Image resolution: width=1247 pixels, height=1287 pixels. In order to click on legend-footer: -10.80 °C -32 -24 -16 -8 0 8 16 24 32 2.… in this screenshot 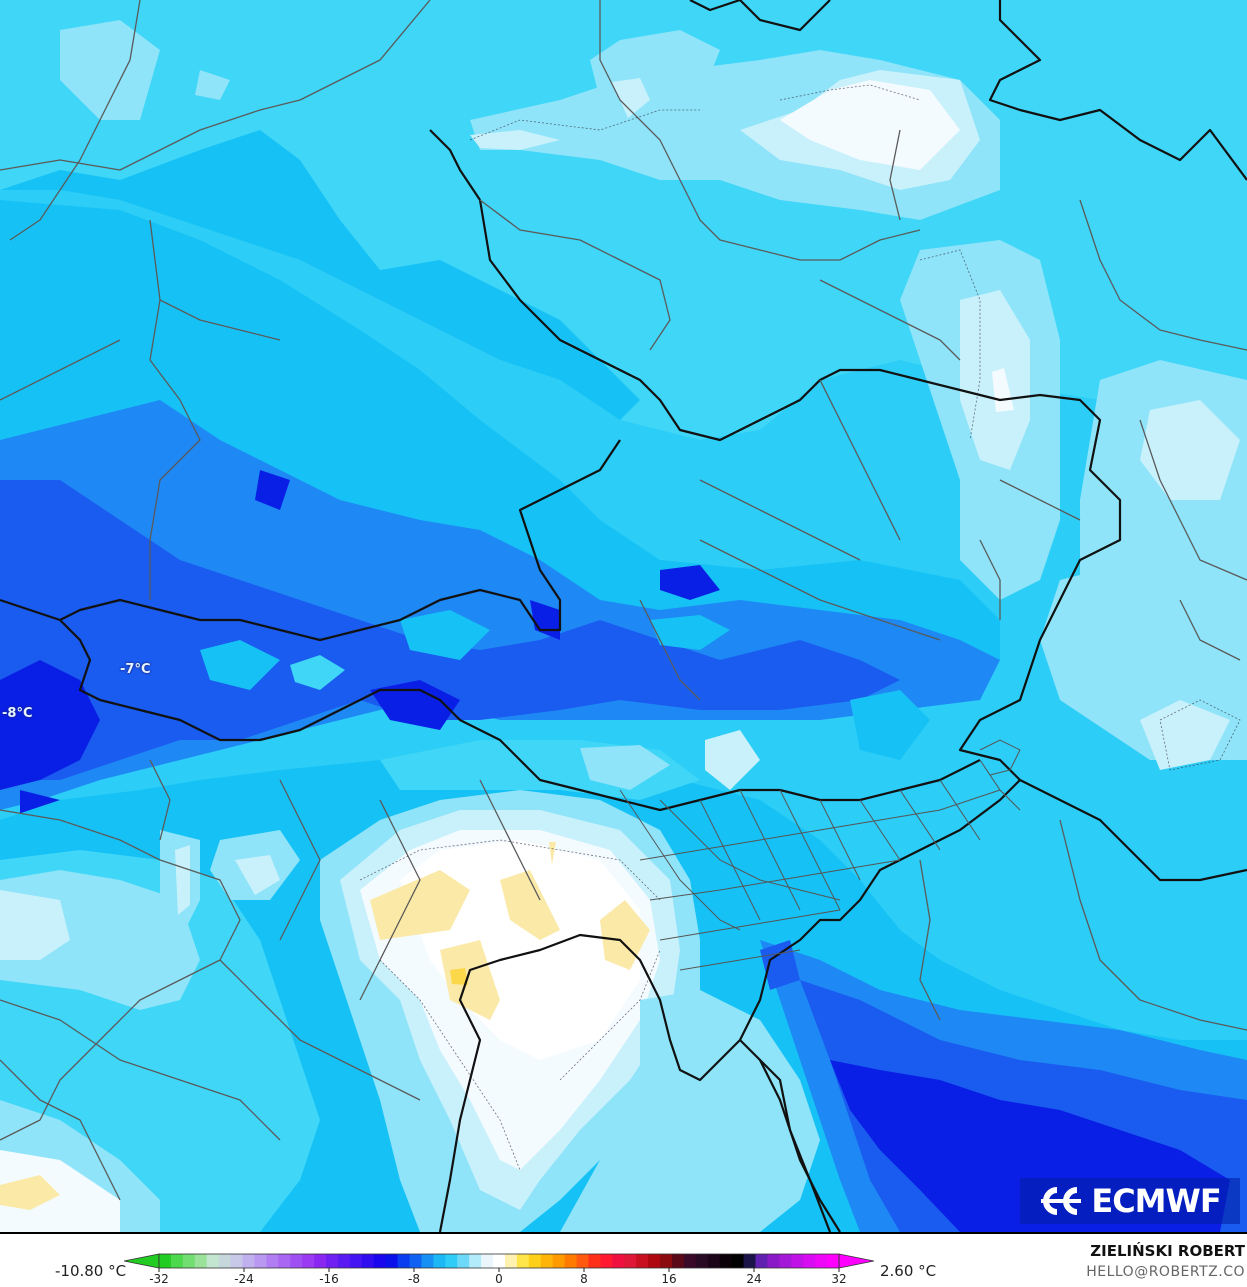, I will do `click(623, 1259)`.